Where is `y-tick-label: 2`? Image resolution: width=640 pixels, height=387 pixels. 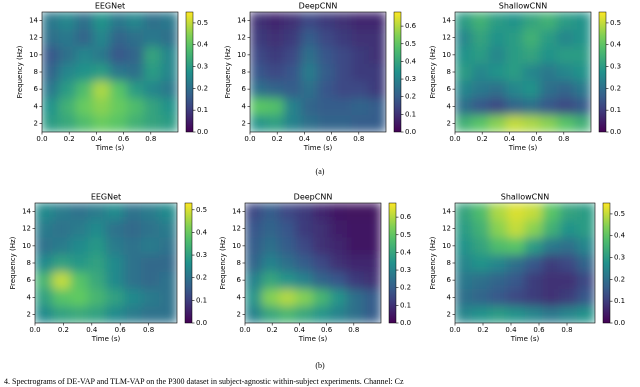 y-tick-label: 2 is located at coordinates (244, 123).